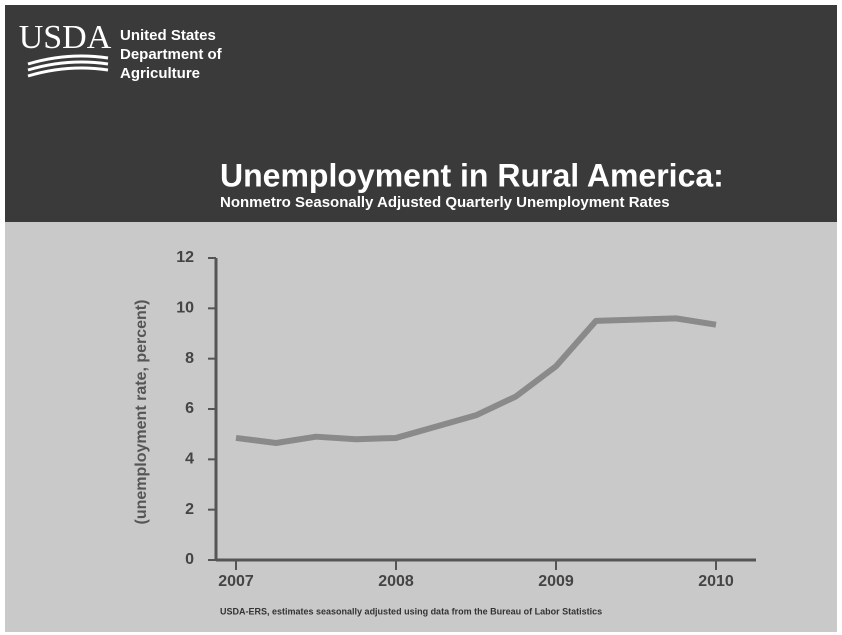 The image size is (842, 635). What do you see at coordinates (185, 308) in the screenshot?
I see `y-tick-label: 10` at bounding box center [185, 308].